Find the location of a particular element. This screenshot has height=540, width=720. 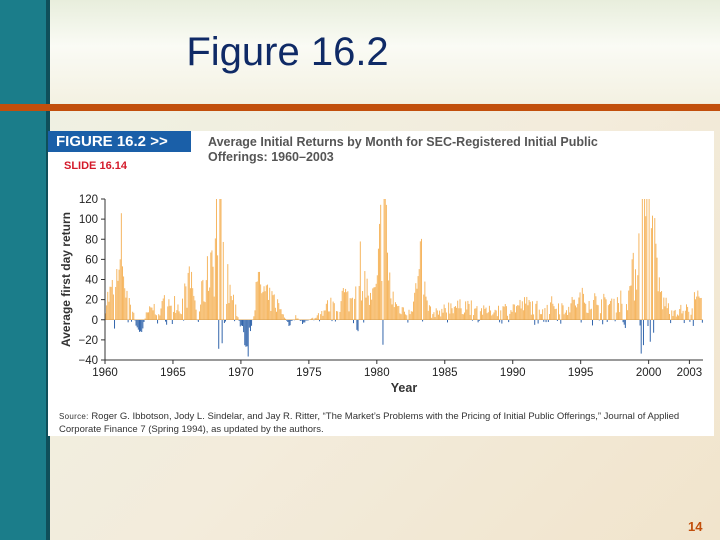

x-tick-label: 1965 is located at coordinates (173, 373).